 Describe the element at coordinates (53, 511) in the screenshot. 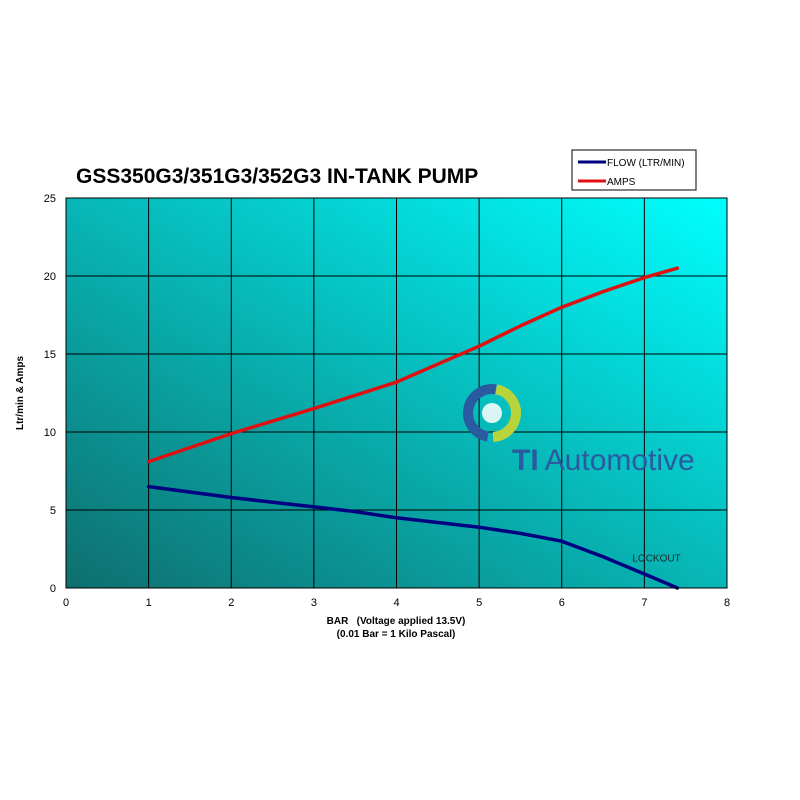

I see `y-tick-label: 5` at that location.